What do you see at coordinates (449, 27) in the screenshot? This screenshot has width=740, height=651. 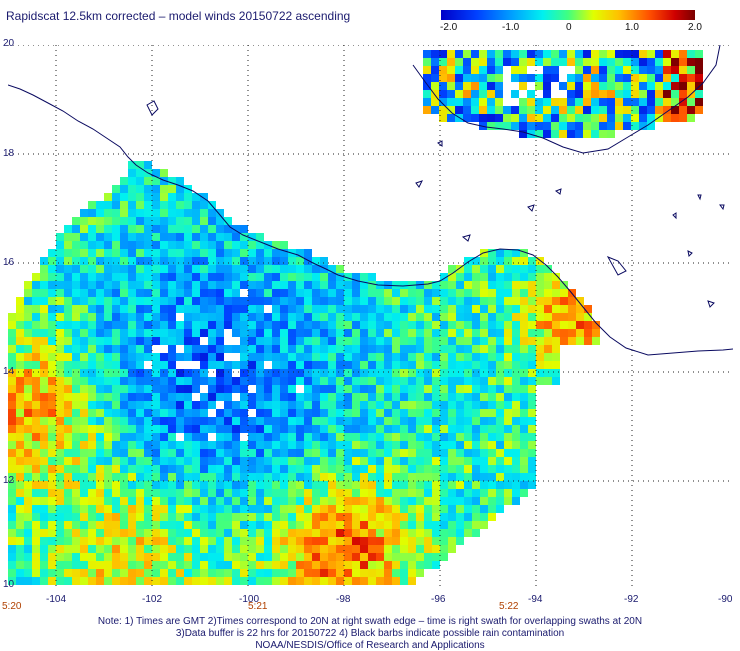 I see `colorbar-tick: -2.0` at bounding box center [449, 27].